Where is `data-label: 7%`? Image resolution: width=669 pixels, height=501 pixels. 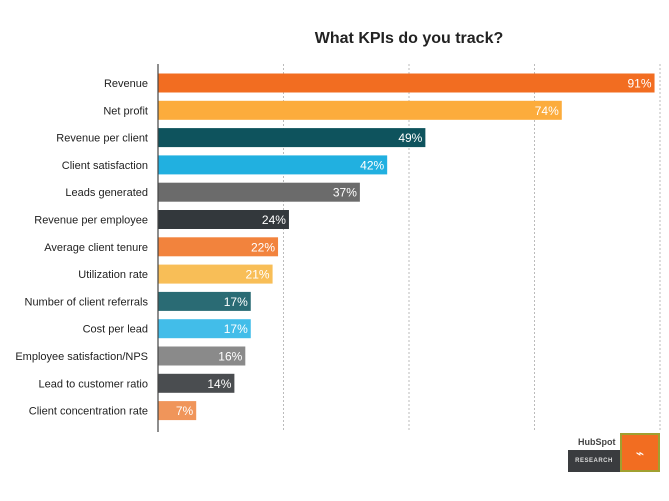 data-label: 7% is located at coordinates (185, 411).